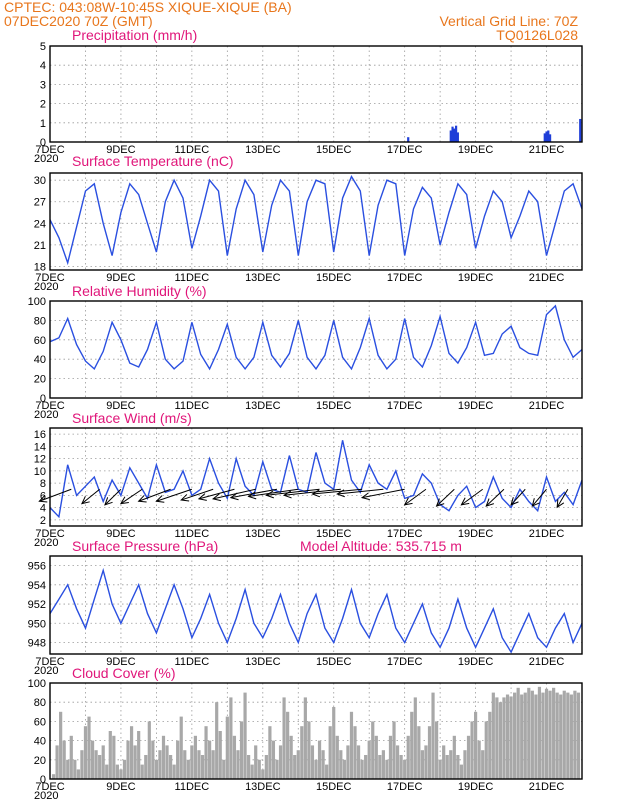  I want to click on pres-year-label: 2020, so click(46, 671).